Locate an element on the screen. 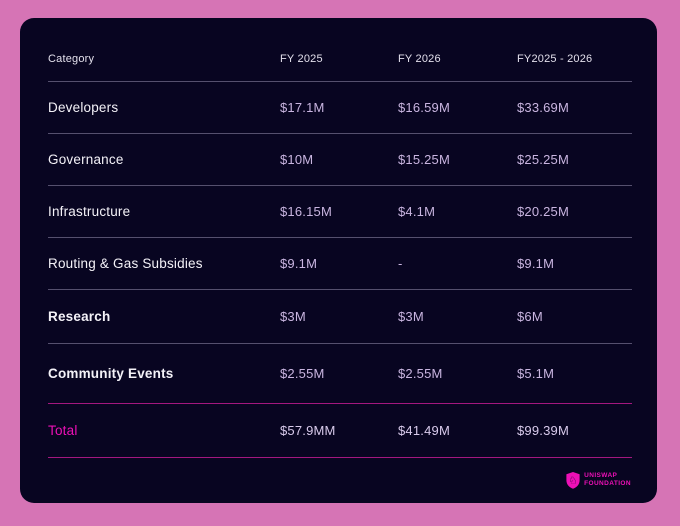  table-row-developers: Developers $17.1M $16.59M $33.69M is located at coordinates (340, 108).